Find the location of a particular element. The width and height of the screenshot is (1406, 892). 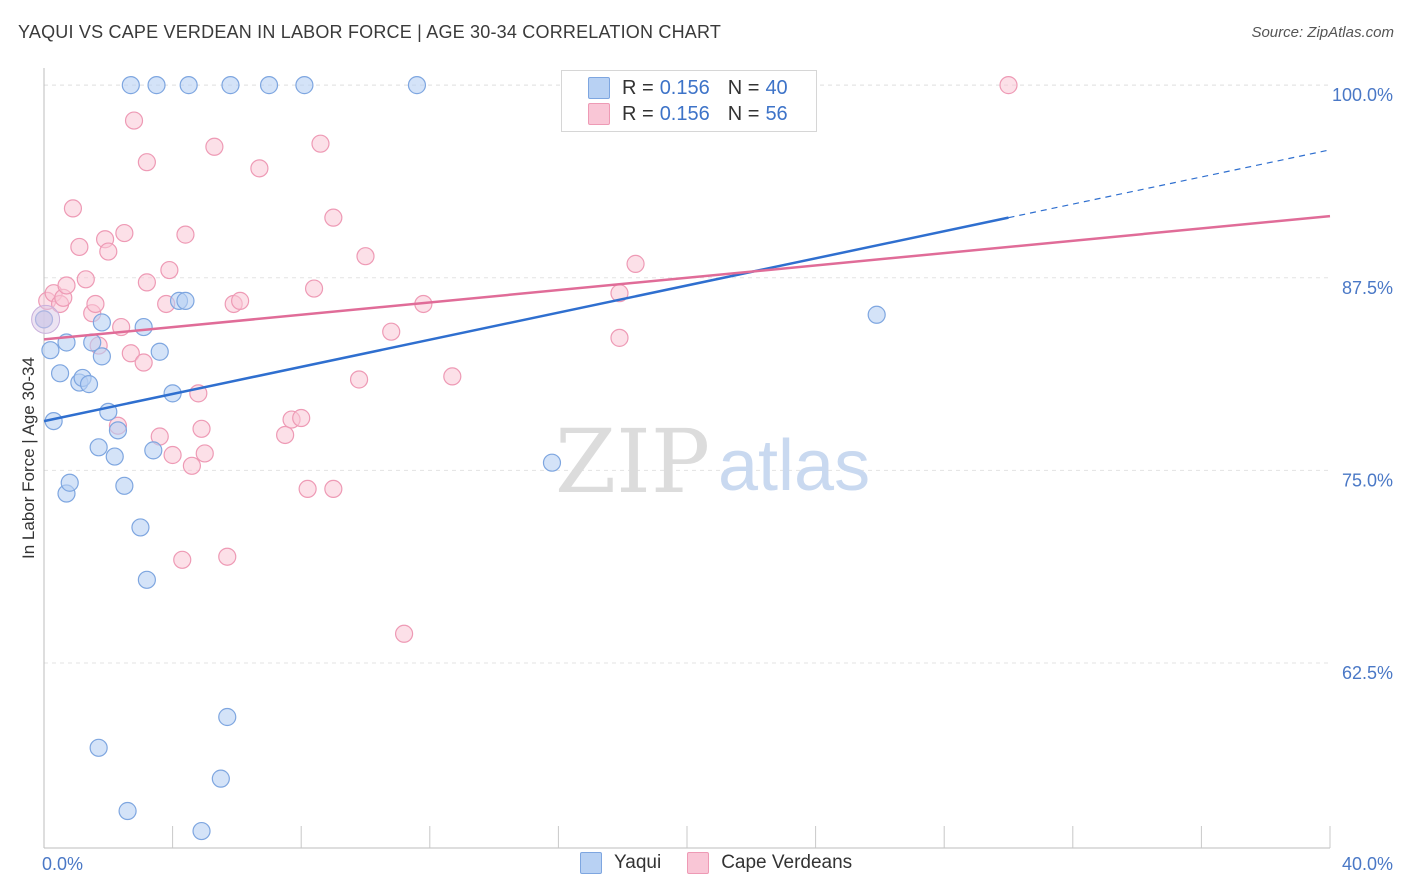

yaqui-trend-extension is located at coordinates (1169, 184).